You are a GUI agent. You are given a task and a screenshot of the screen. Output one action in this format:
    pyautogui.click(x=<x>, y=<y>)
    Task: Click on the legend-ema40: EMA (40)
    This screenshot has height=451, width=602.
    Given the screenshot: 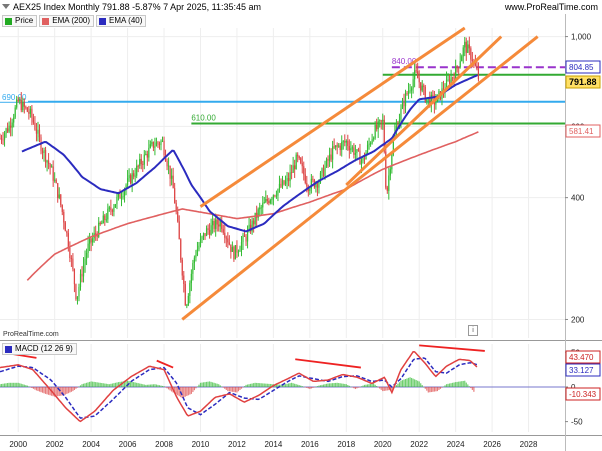 What is the action you would take?
    pyautogui.click(x=121, y=21)
    